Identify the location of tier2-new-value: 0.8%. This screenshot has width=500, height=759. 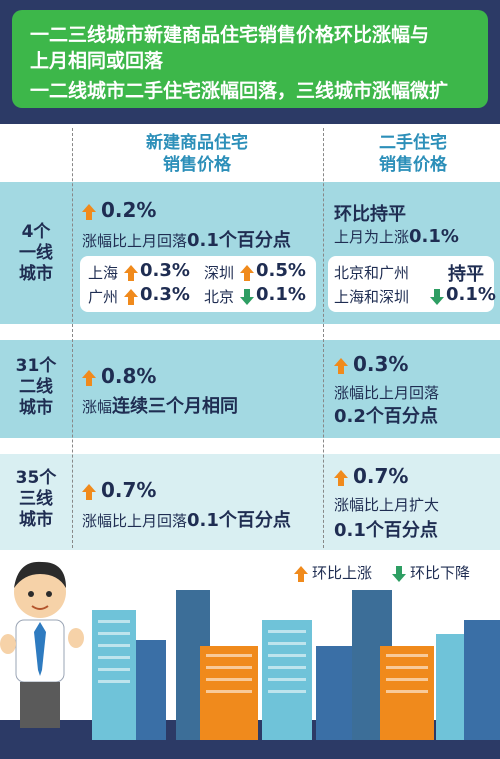
(129, 376).